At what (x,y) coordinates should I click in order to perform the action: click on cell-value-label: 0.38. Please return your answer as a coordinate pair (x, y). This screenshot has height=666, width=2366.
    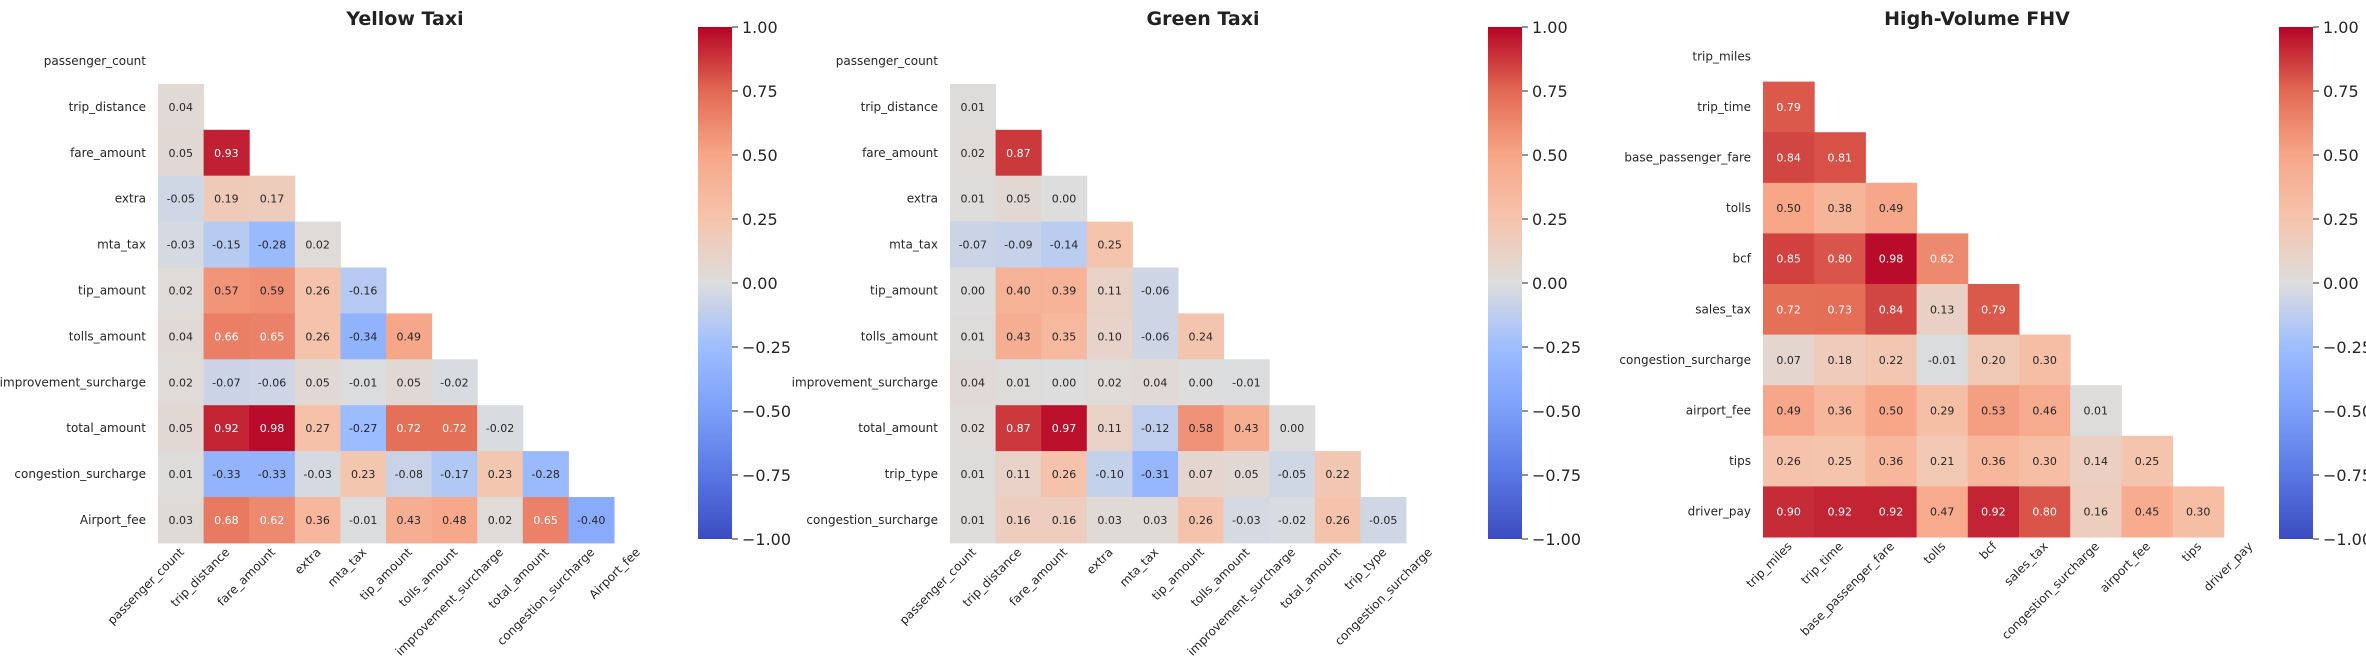
    Looking at the image, I should click on (1840, 208).